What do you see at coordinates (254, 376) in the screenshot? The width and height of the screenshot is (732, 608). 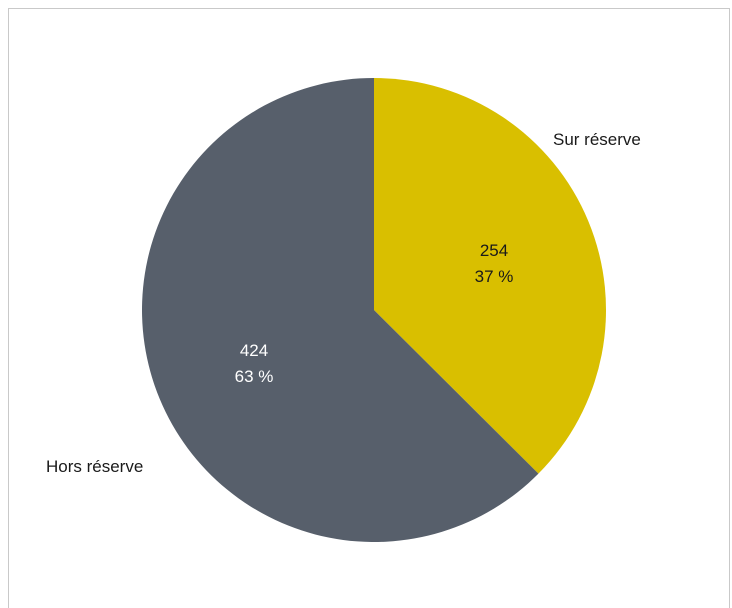 I see `slice-percent-label: 63 %` at bounding box center [254, 376].